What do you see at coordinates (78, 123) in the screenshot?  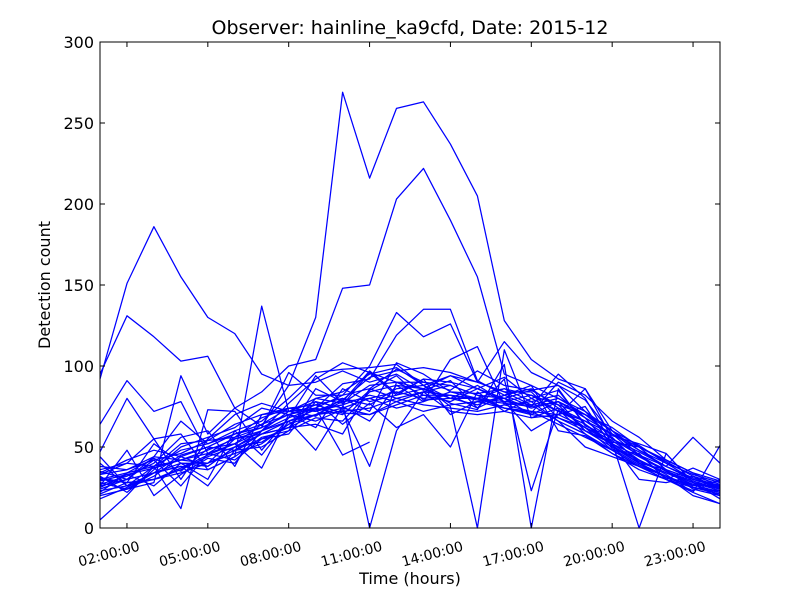 I see `y-tick-label: 250` at bounding box center [78, 123].